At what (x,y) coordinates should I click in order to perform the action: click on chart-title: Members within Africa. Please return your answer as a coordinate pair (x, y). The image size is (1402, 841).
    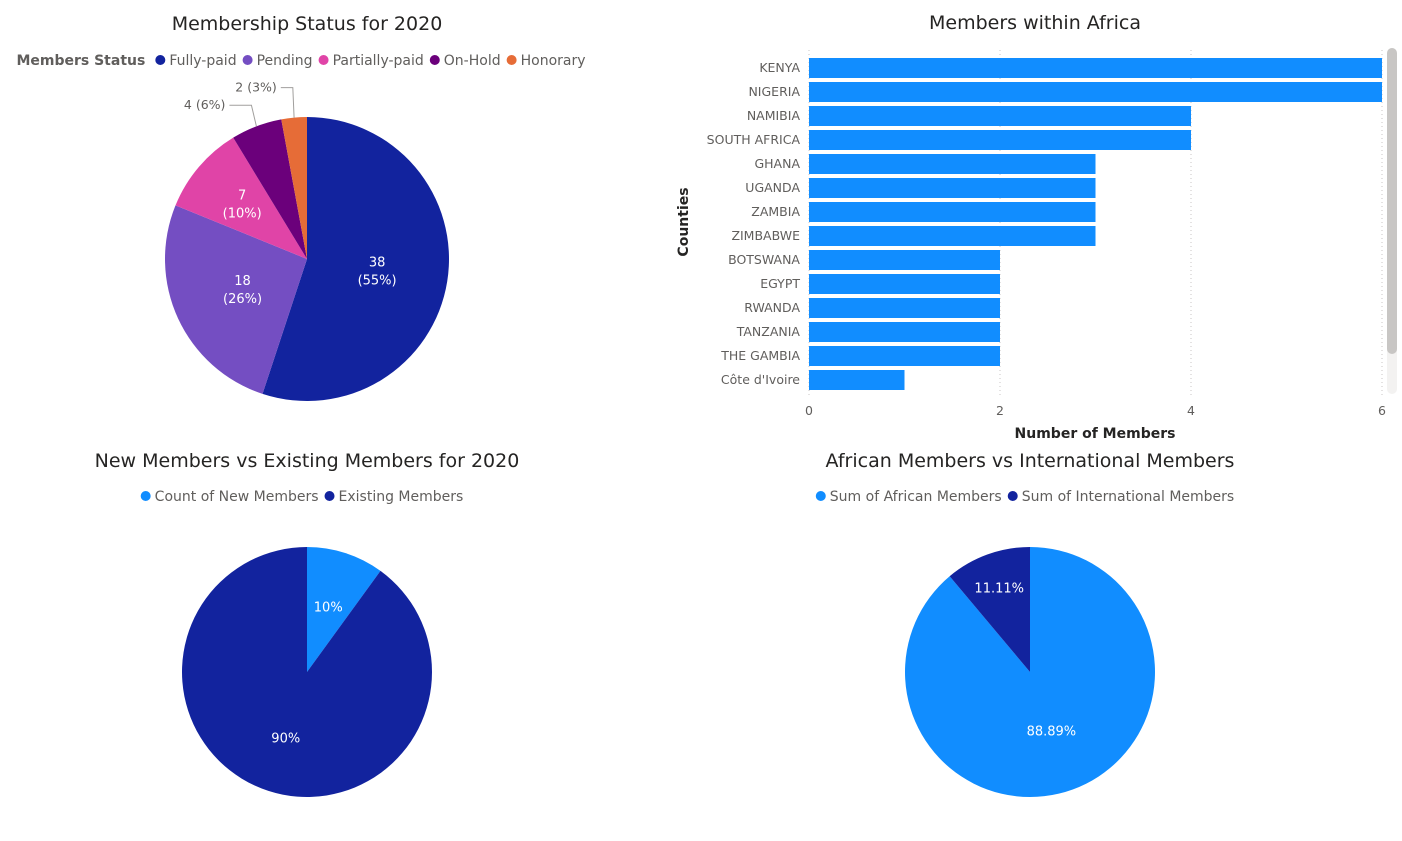
    Looking at the image, I should click on (1035, 23).